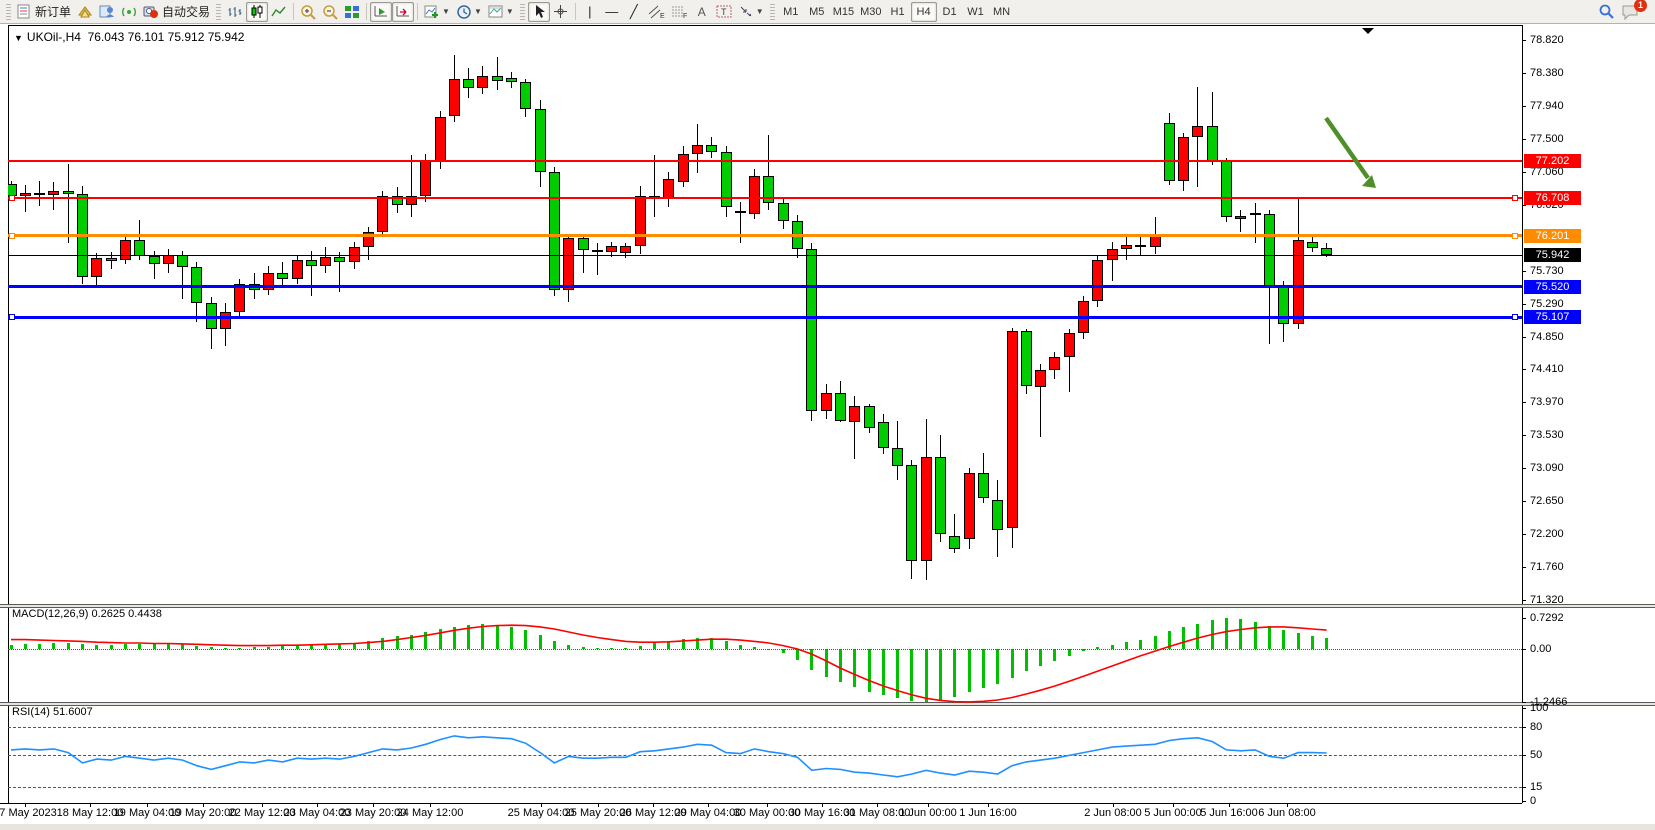 The image size is (1655, 830). I want to click on zoom-in-button, so click(308, 12).